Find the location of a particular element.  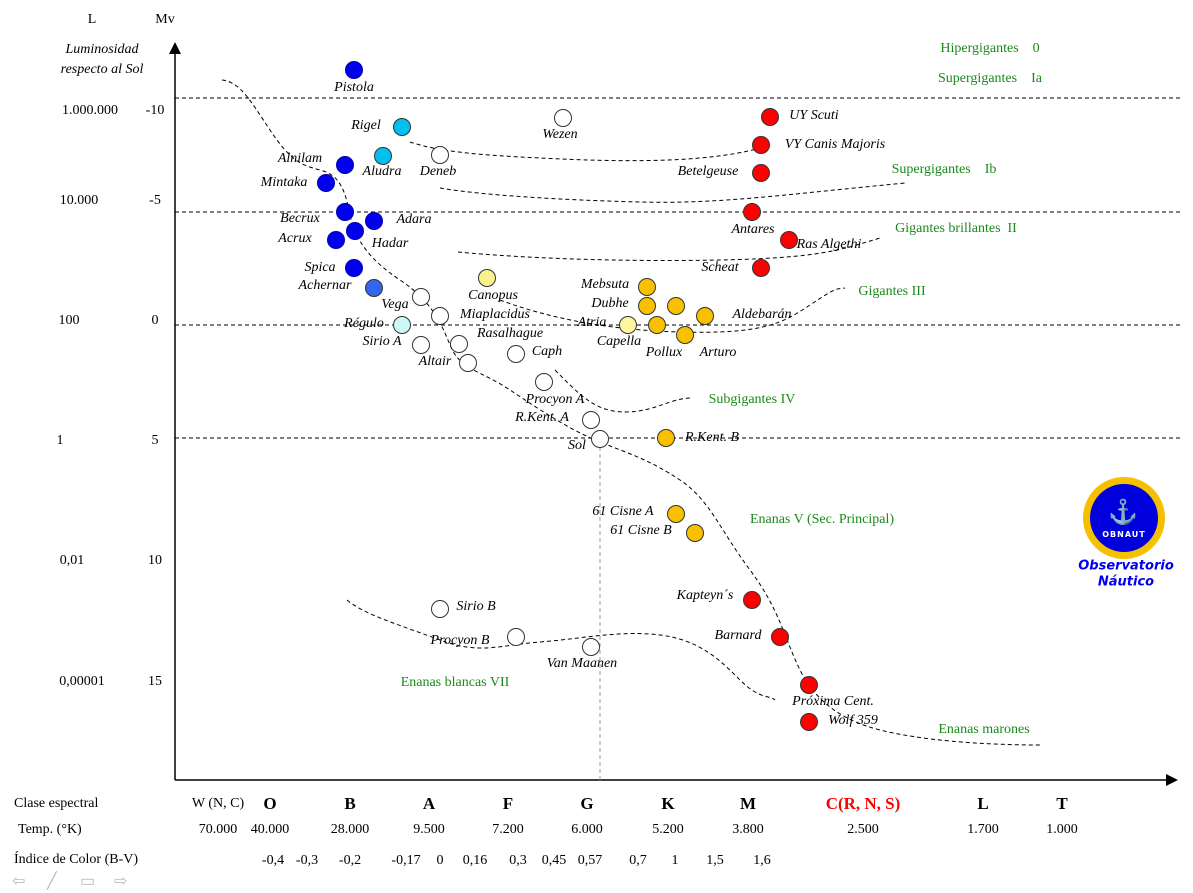

giant-curve is located at coordinates (672, 310).